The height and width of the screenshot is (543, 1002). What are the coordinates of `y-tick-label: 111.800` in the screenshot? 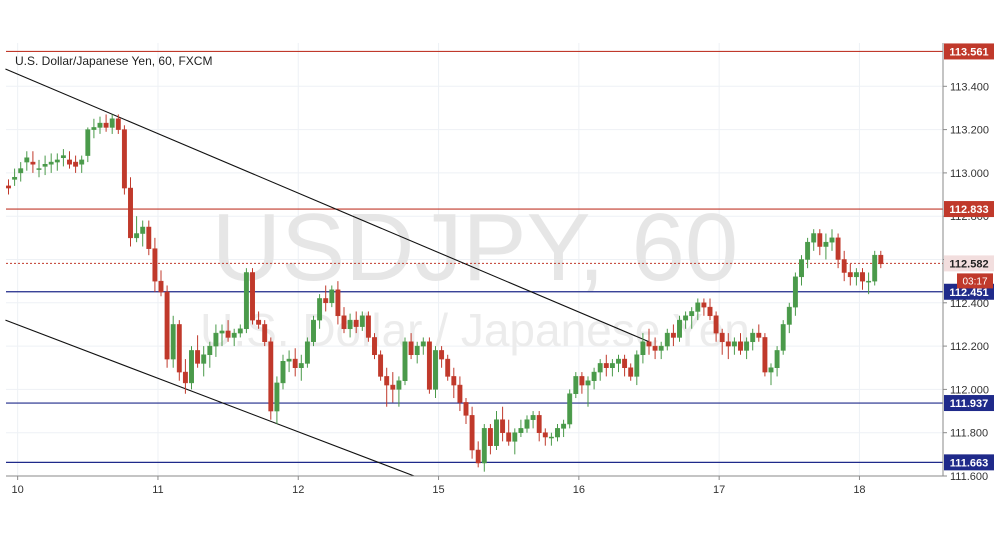 It's located at (969, 434).